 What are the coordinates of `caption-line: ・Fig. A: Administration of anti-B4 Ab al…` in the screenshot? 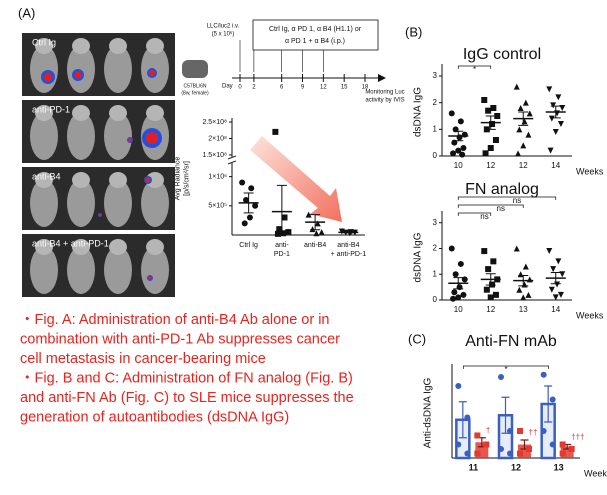 It's located at (175, 320).